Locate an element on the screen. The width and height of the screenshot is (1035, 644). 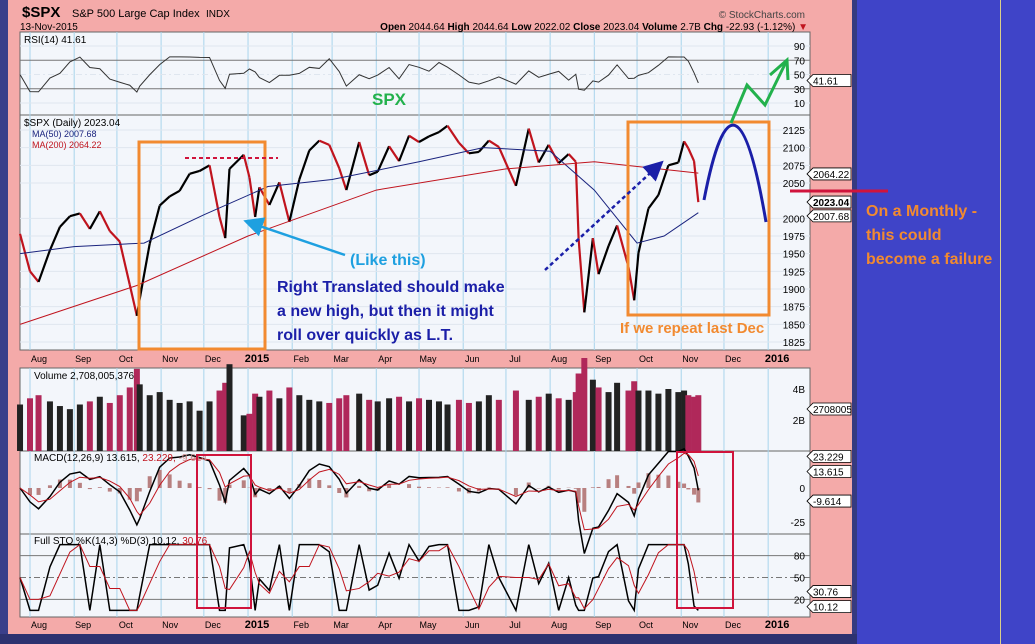
sto-tick-label: 80 is located at coordinates (800, 557).